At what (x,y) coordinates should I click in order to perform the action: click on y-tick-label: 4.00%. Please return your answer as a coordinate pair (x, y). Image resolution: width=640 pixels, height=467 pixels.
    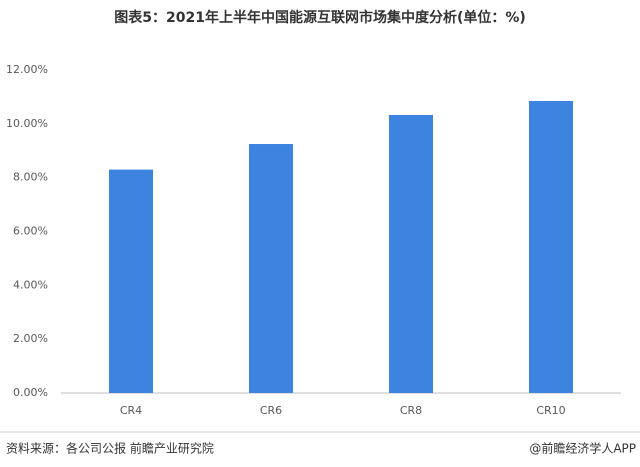
    Looking at the image, I should click on (30, 284).